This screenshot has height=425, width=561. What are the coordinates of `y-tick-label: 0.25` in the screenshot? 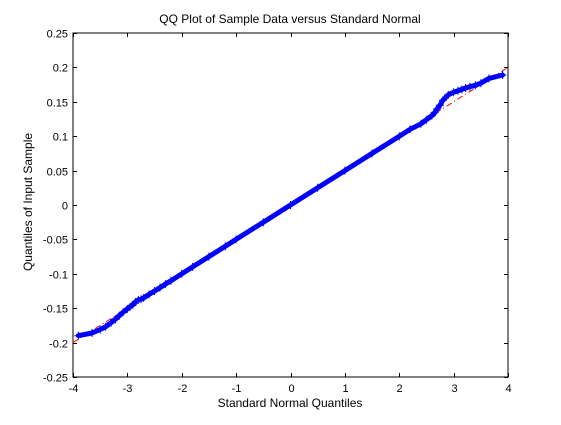 It's located at (57, 35).